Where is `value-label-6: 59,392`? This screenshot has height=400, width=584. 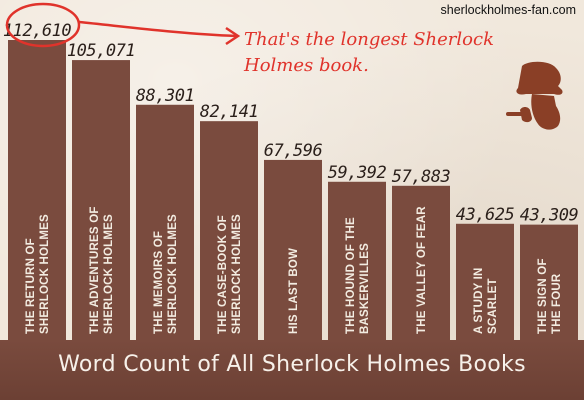
value-label-6: 59,392 is located at coordinates (357, 173).